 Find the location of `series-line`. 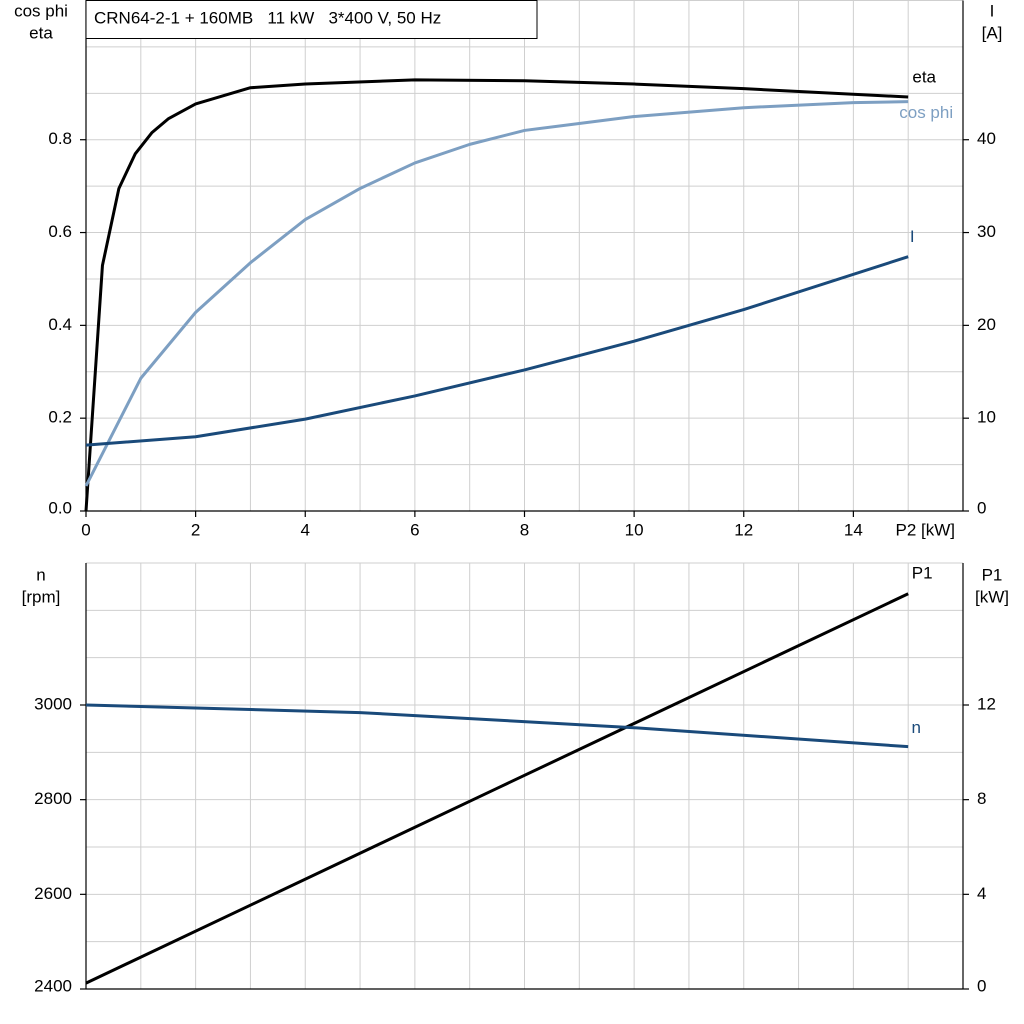

series-line is located at coordinates (497, 726).